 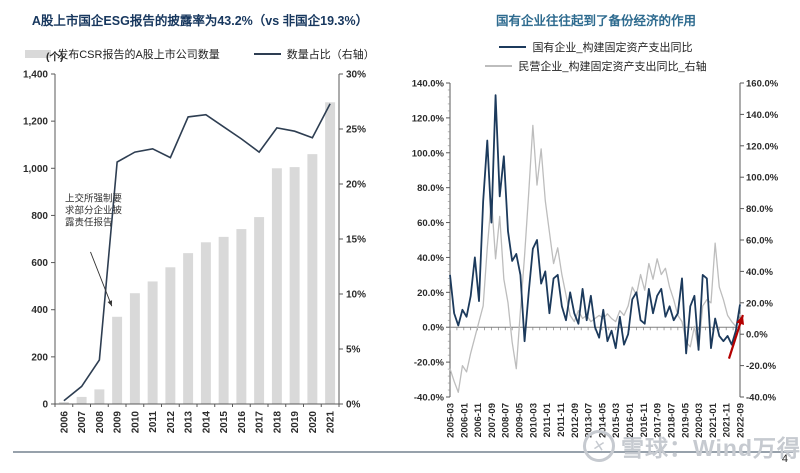 What do you see at coordinates (330, 55) in the screenshot?
I see `legend-label-share: 数量占比（右轴）` at bounding box center [330, 55].